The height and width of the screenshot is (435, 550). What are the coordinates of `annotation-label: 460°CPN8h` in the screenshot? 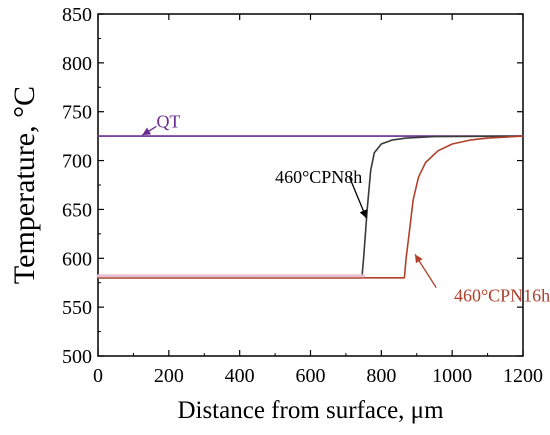 It's located at (318, 177).